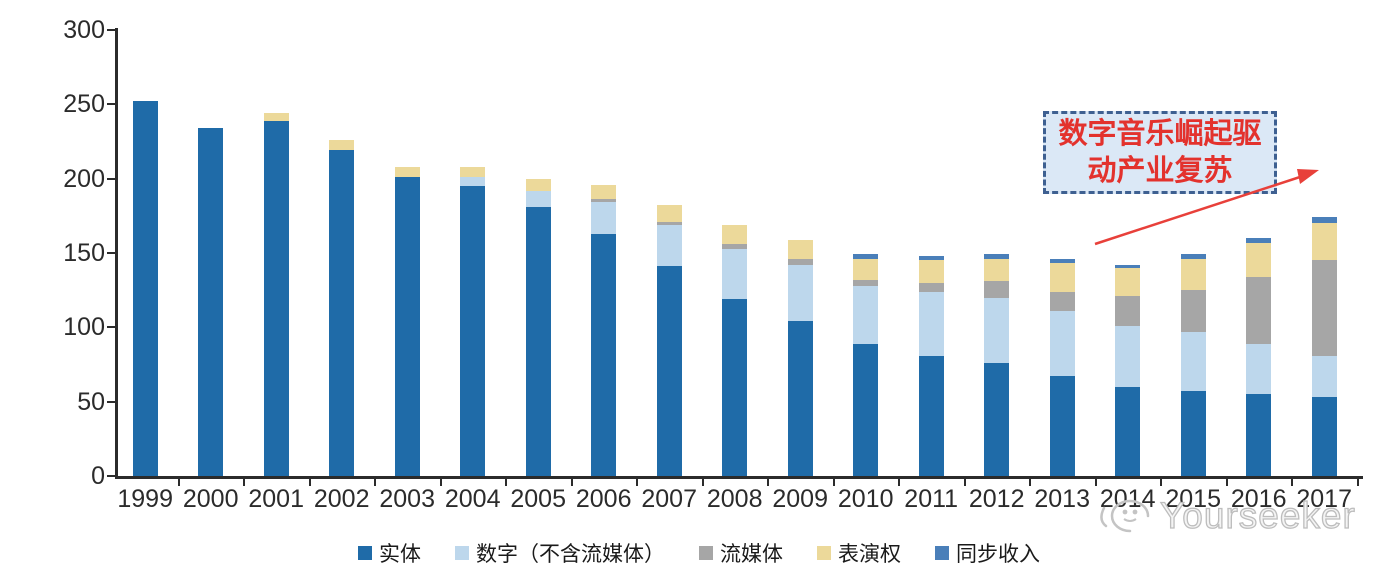  I want to click on x-tick-label: 2011, so click(931, 499).